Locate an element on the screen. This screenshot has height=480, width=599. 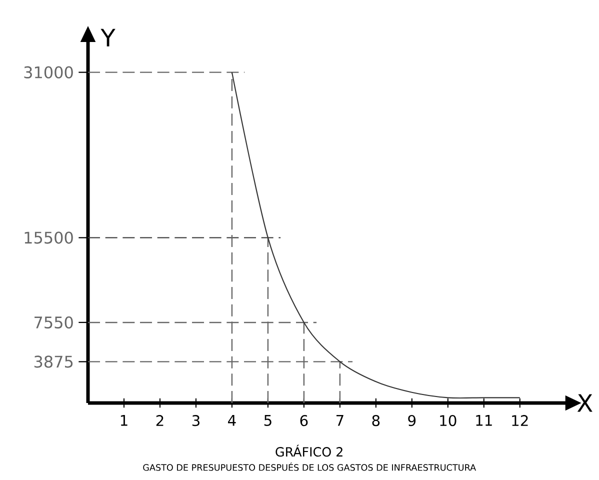
x-tick-label: 6 is located at coordinates (304, 420).